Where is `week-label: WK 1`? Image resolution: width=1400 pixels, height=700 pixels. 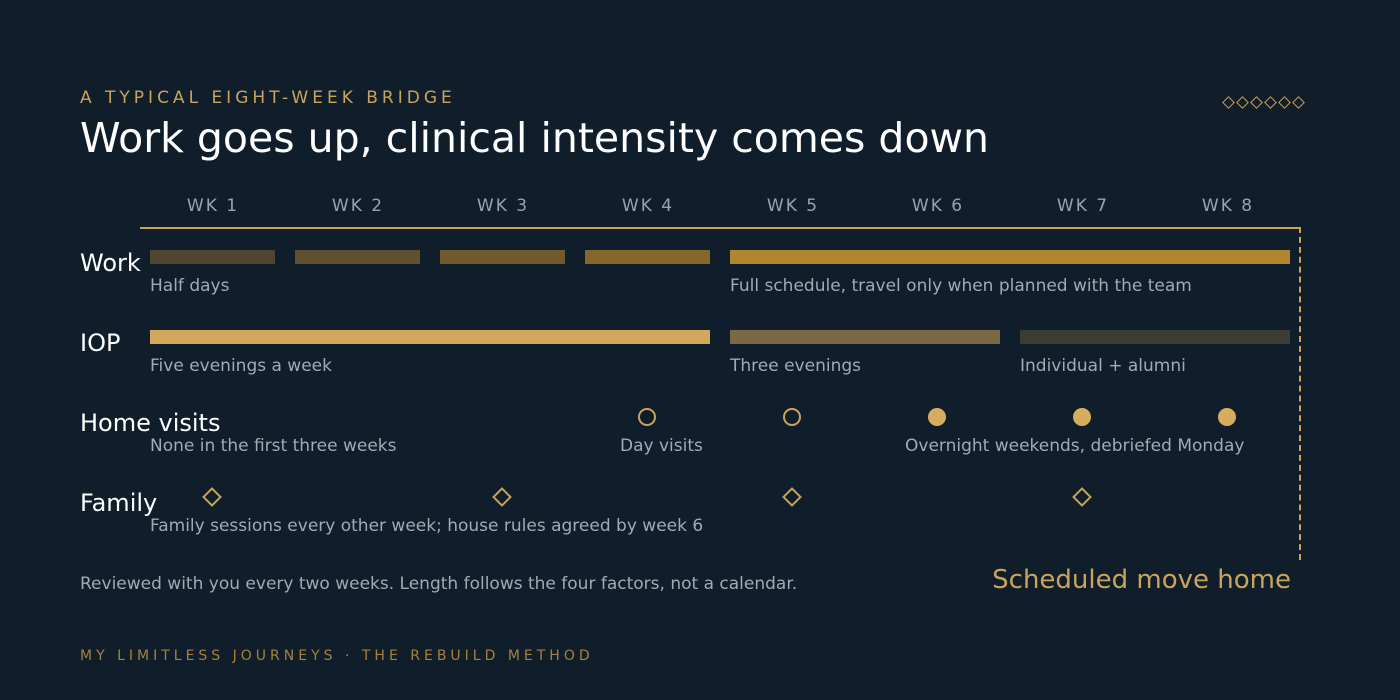
week-label: WK 1 is located at coordinates (213, 206).